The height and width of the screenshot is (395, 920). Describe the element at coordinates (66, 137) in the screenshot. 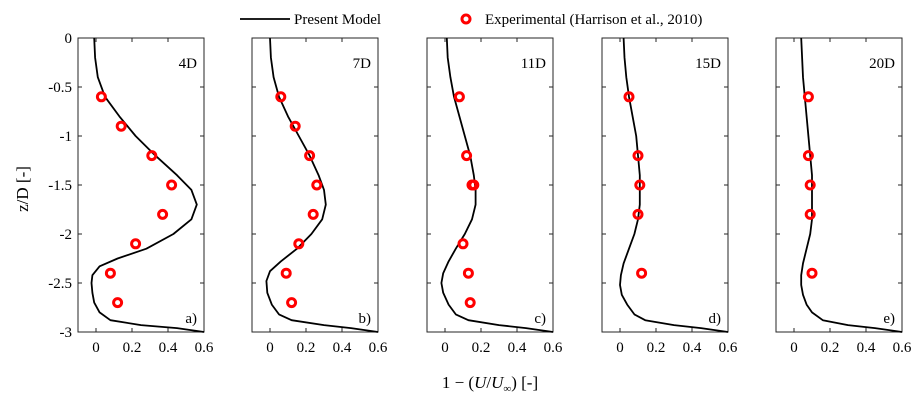

I see `y-tick-label: -1` at that location.